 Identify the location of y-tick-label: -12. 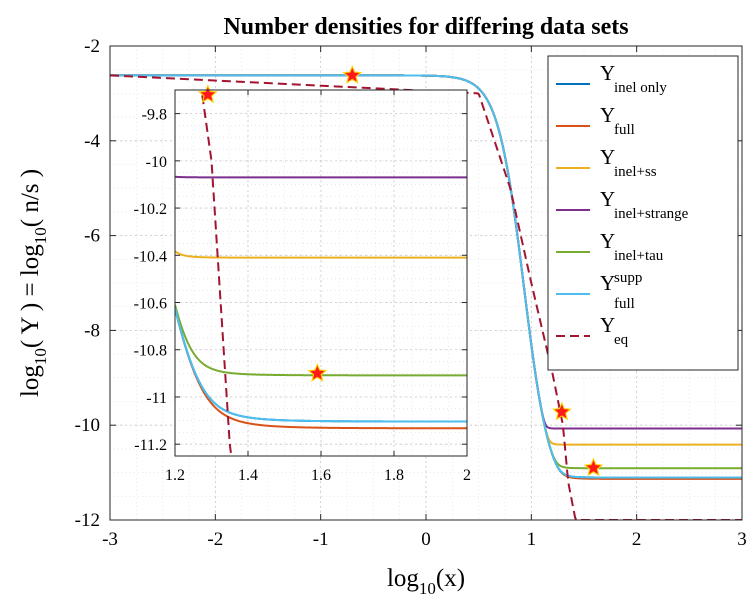
(87, 520).